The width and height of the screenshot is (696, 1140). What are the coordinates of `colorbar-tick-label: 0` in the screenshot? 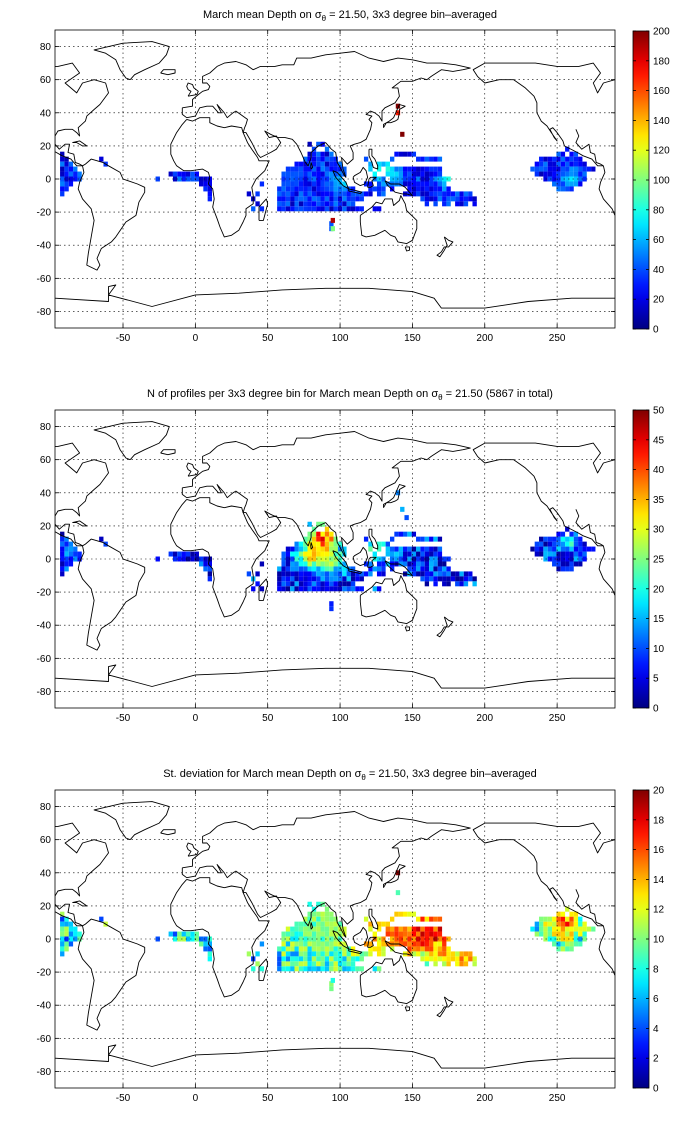 It's located at (656, 1089).